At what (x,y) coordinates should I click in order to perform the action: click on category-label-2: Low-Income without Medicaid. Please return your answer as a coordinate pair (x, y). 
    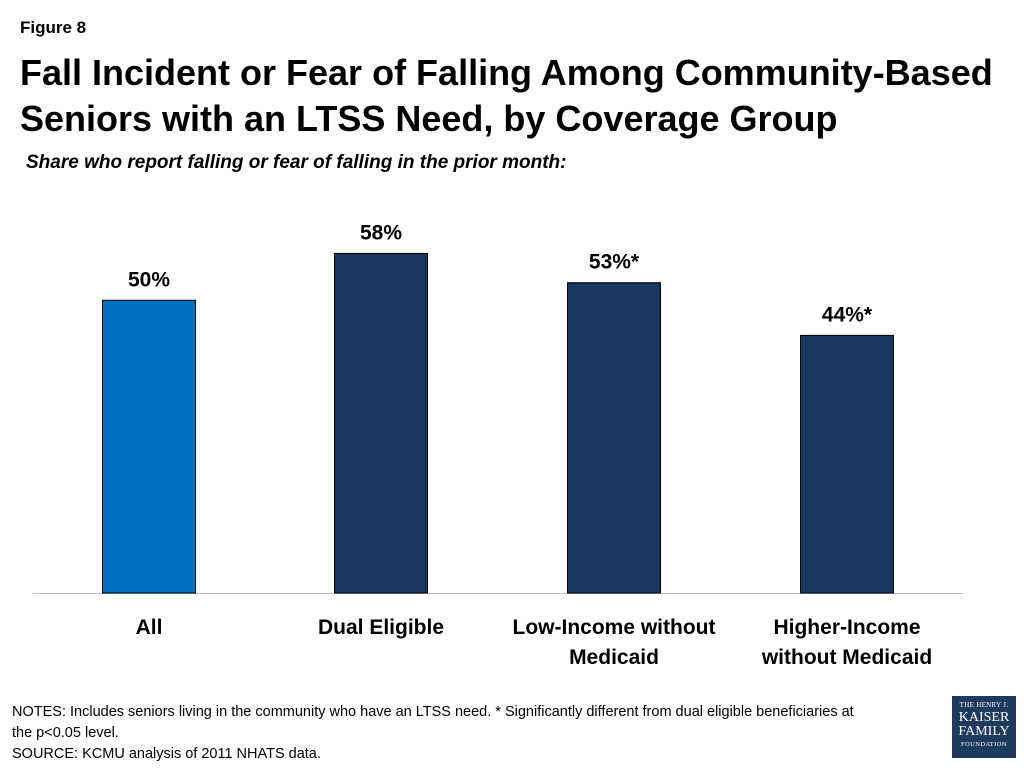
    Looking at the image, I should click on (614, 643).